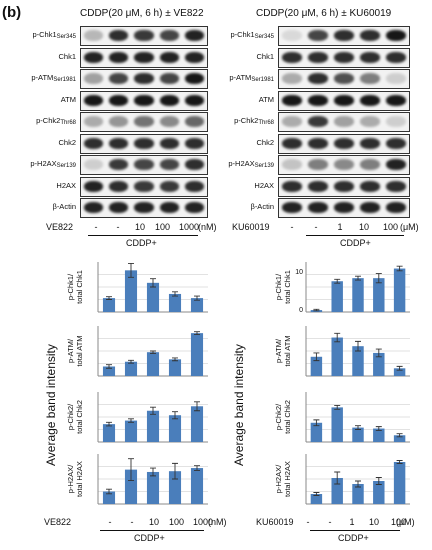 This screenshot has height=550, width=432. Describe the element at coordinates (241, 163) in the screenshot. I see `blot-label-main: p-H2AX` at that location.